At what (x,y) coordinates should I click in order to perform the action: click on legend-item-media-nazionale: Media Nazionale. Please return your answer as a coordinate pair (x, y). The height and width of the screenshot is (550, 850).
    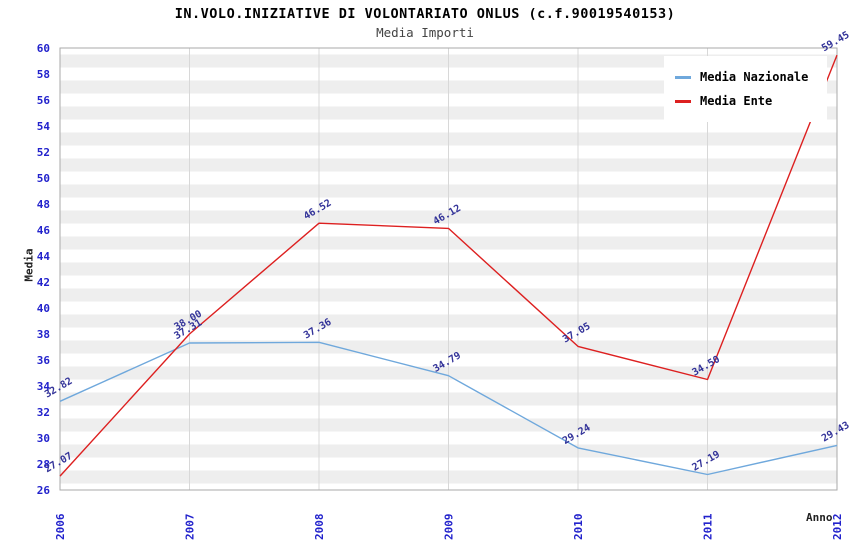
    Looking at the image, I should click on (745, 77).